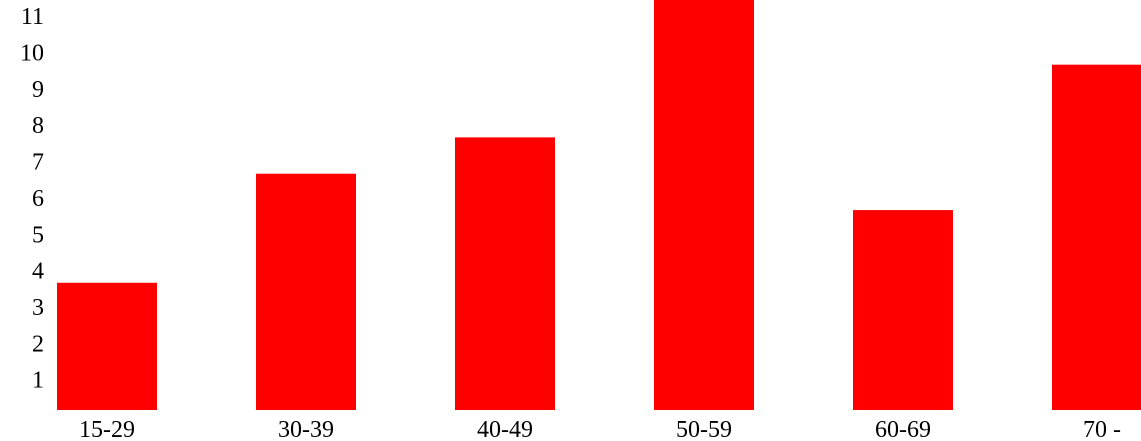  What do you see at coordinates (600, 429) in the screenshot?
I see `x-axis-tick-labels: 15-29 30-39 40-49 50-59 60-69 70 -` at bounding box center [600, 429].